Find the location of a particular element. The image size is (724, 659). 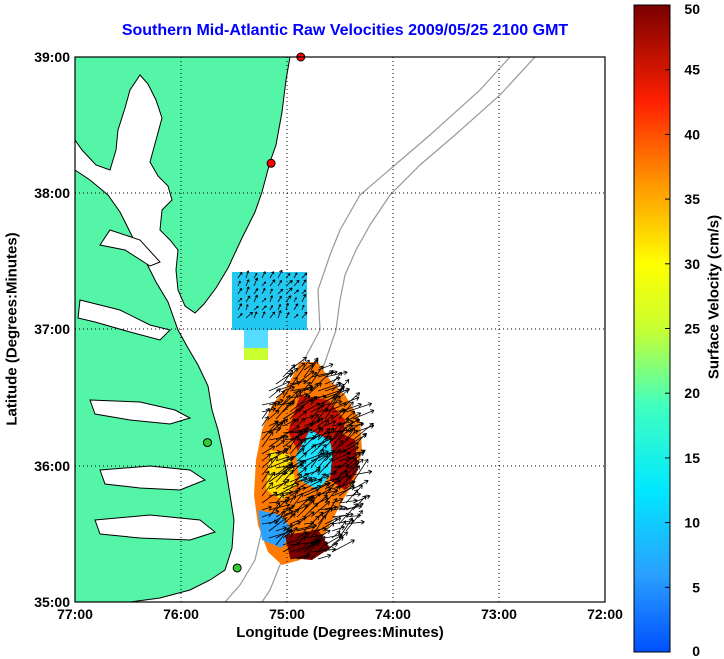

x-axis-label: Longitude (Degrees:Minutes) is located at coordinates (340, 632).